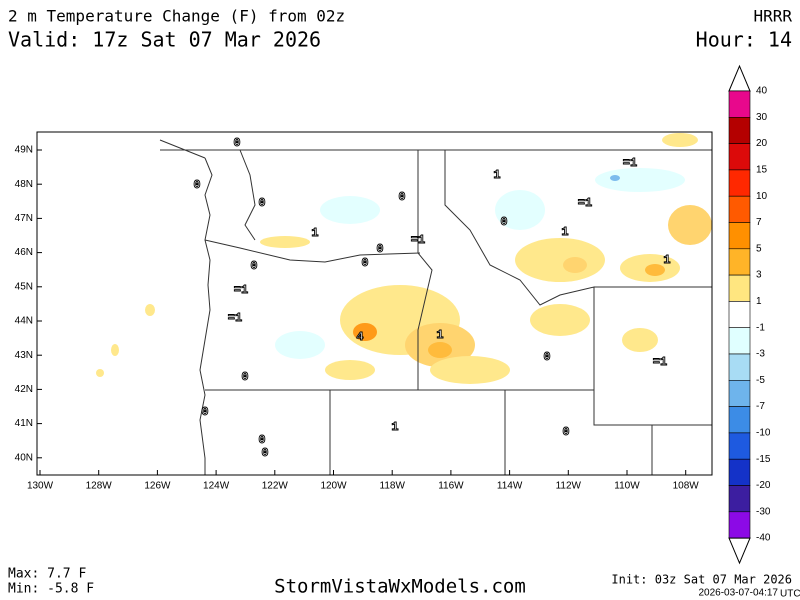 The width and height of the screenshot is (800, 600). I want to click on colorbar-label: 5, so click(759, 248).